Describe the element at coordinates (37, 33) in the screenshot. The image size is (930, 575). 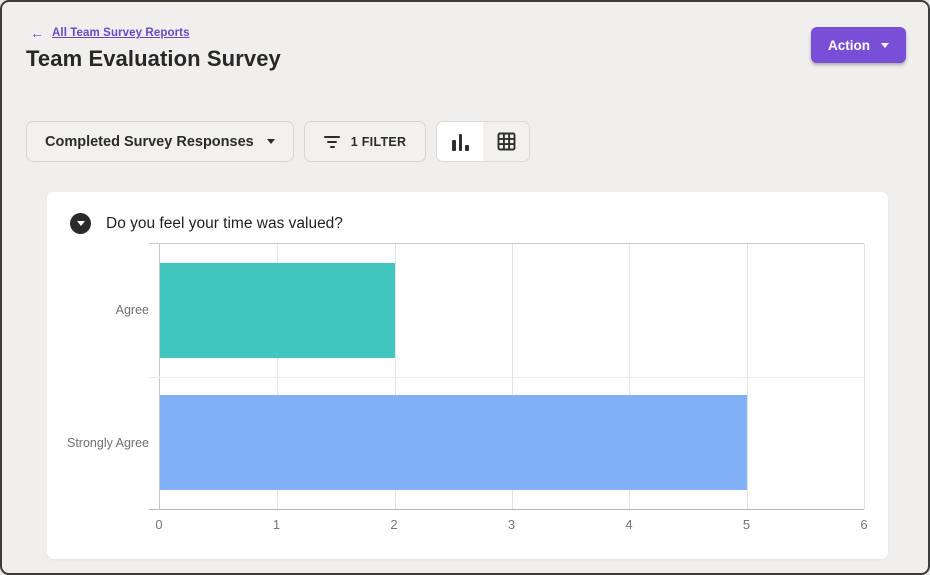
I see `arrow-left-icon: ←` at that location.